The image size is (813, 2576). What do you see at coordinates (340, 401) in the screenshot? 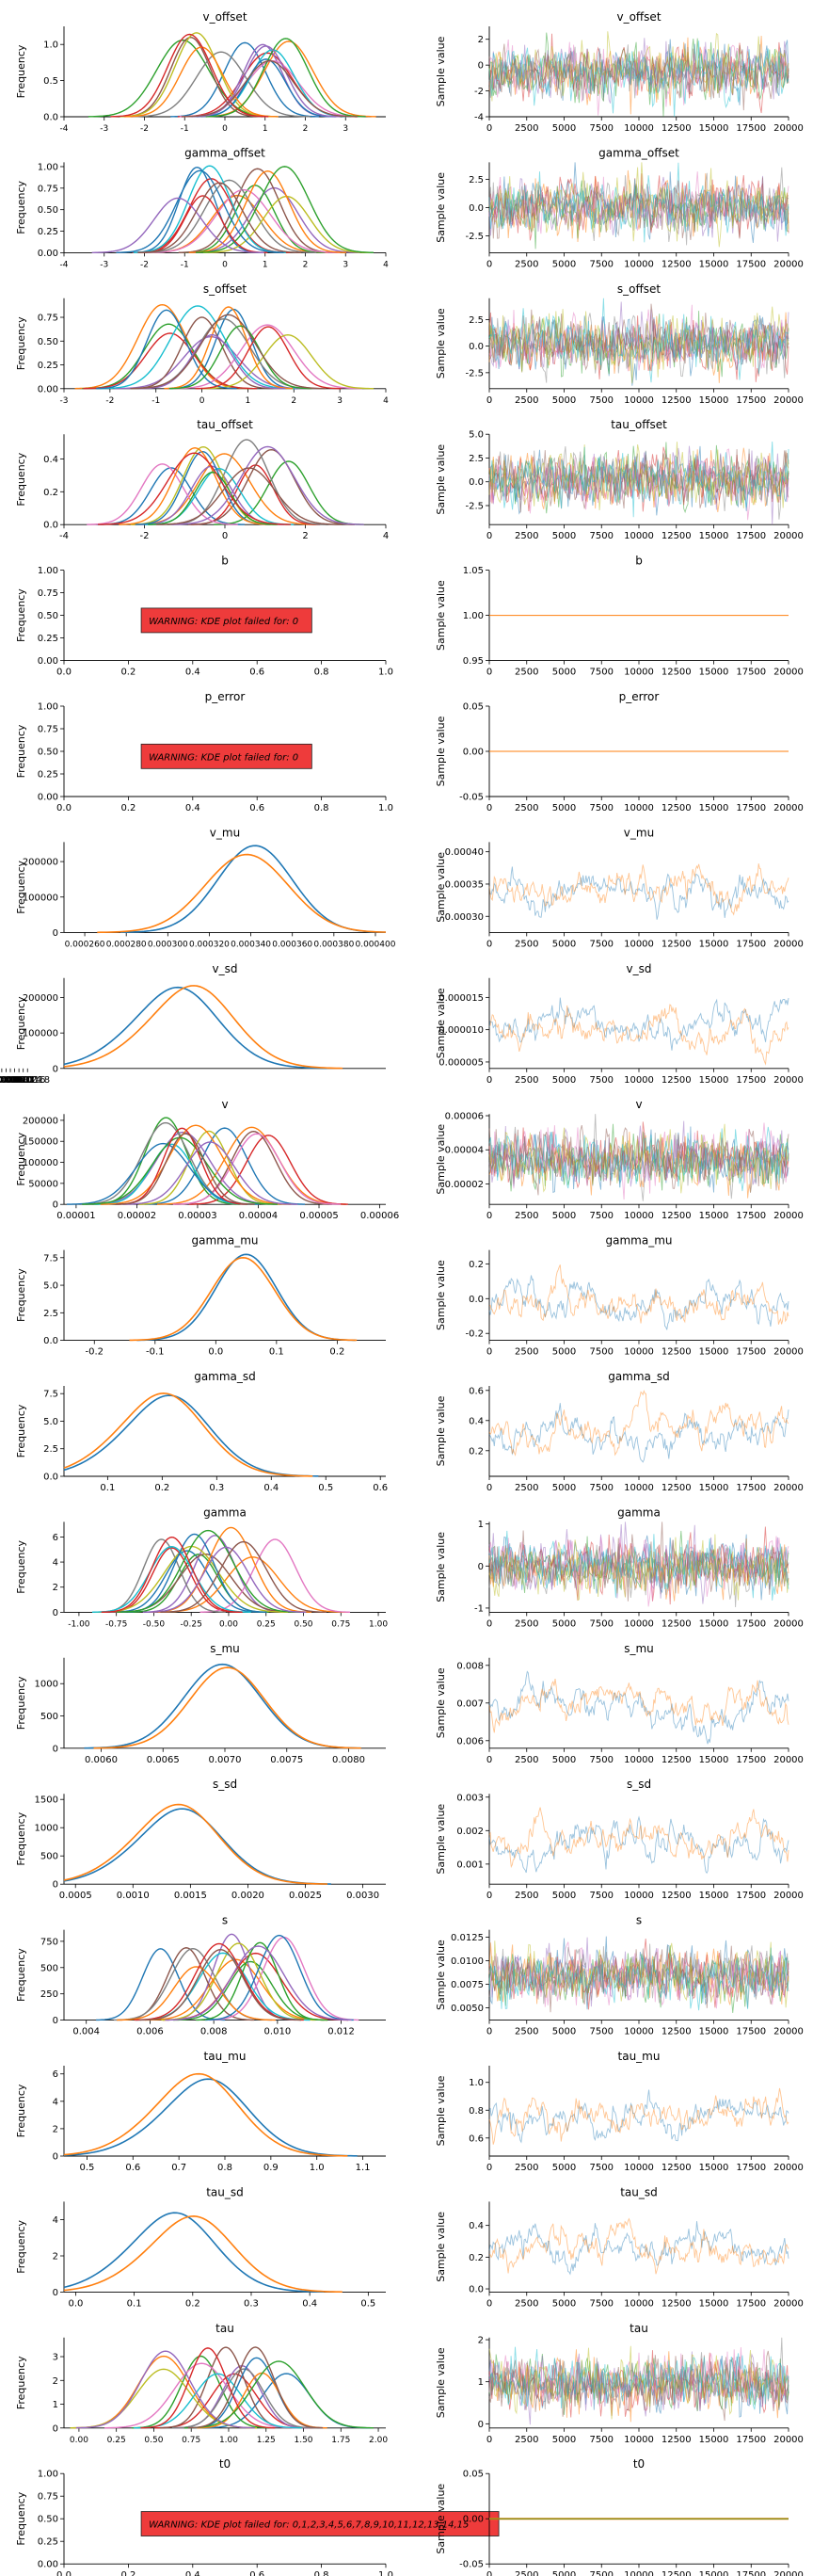
I see `x-tick-label: 3` at bounding box center [340, 401].